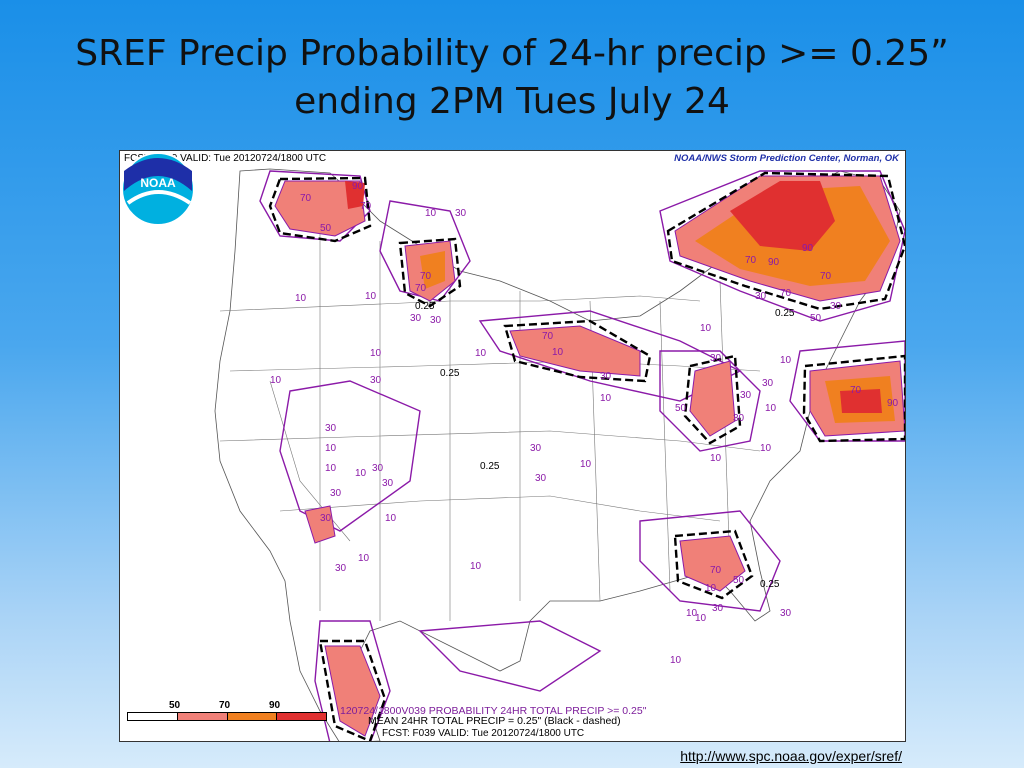  I want to click on legend-labels: 50 70 90, so click(227, 706).